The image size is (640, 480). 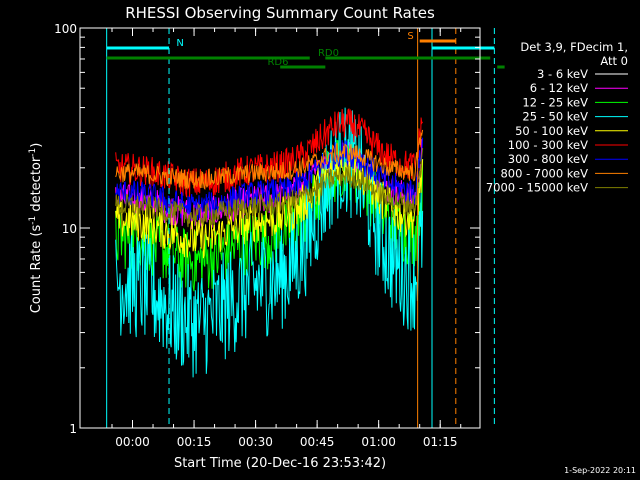 What do you see at coordinates (555, 102) in the screenshot?
I see `legend-label: 12 - 25 keV` at bounding box center [555, 102].